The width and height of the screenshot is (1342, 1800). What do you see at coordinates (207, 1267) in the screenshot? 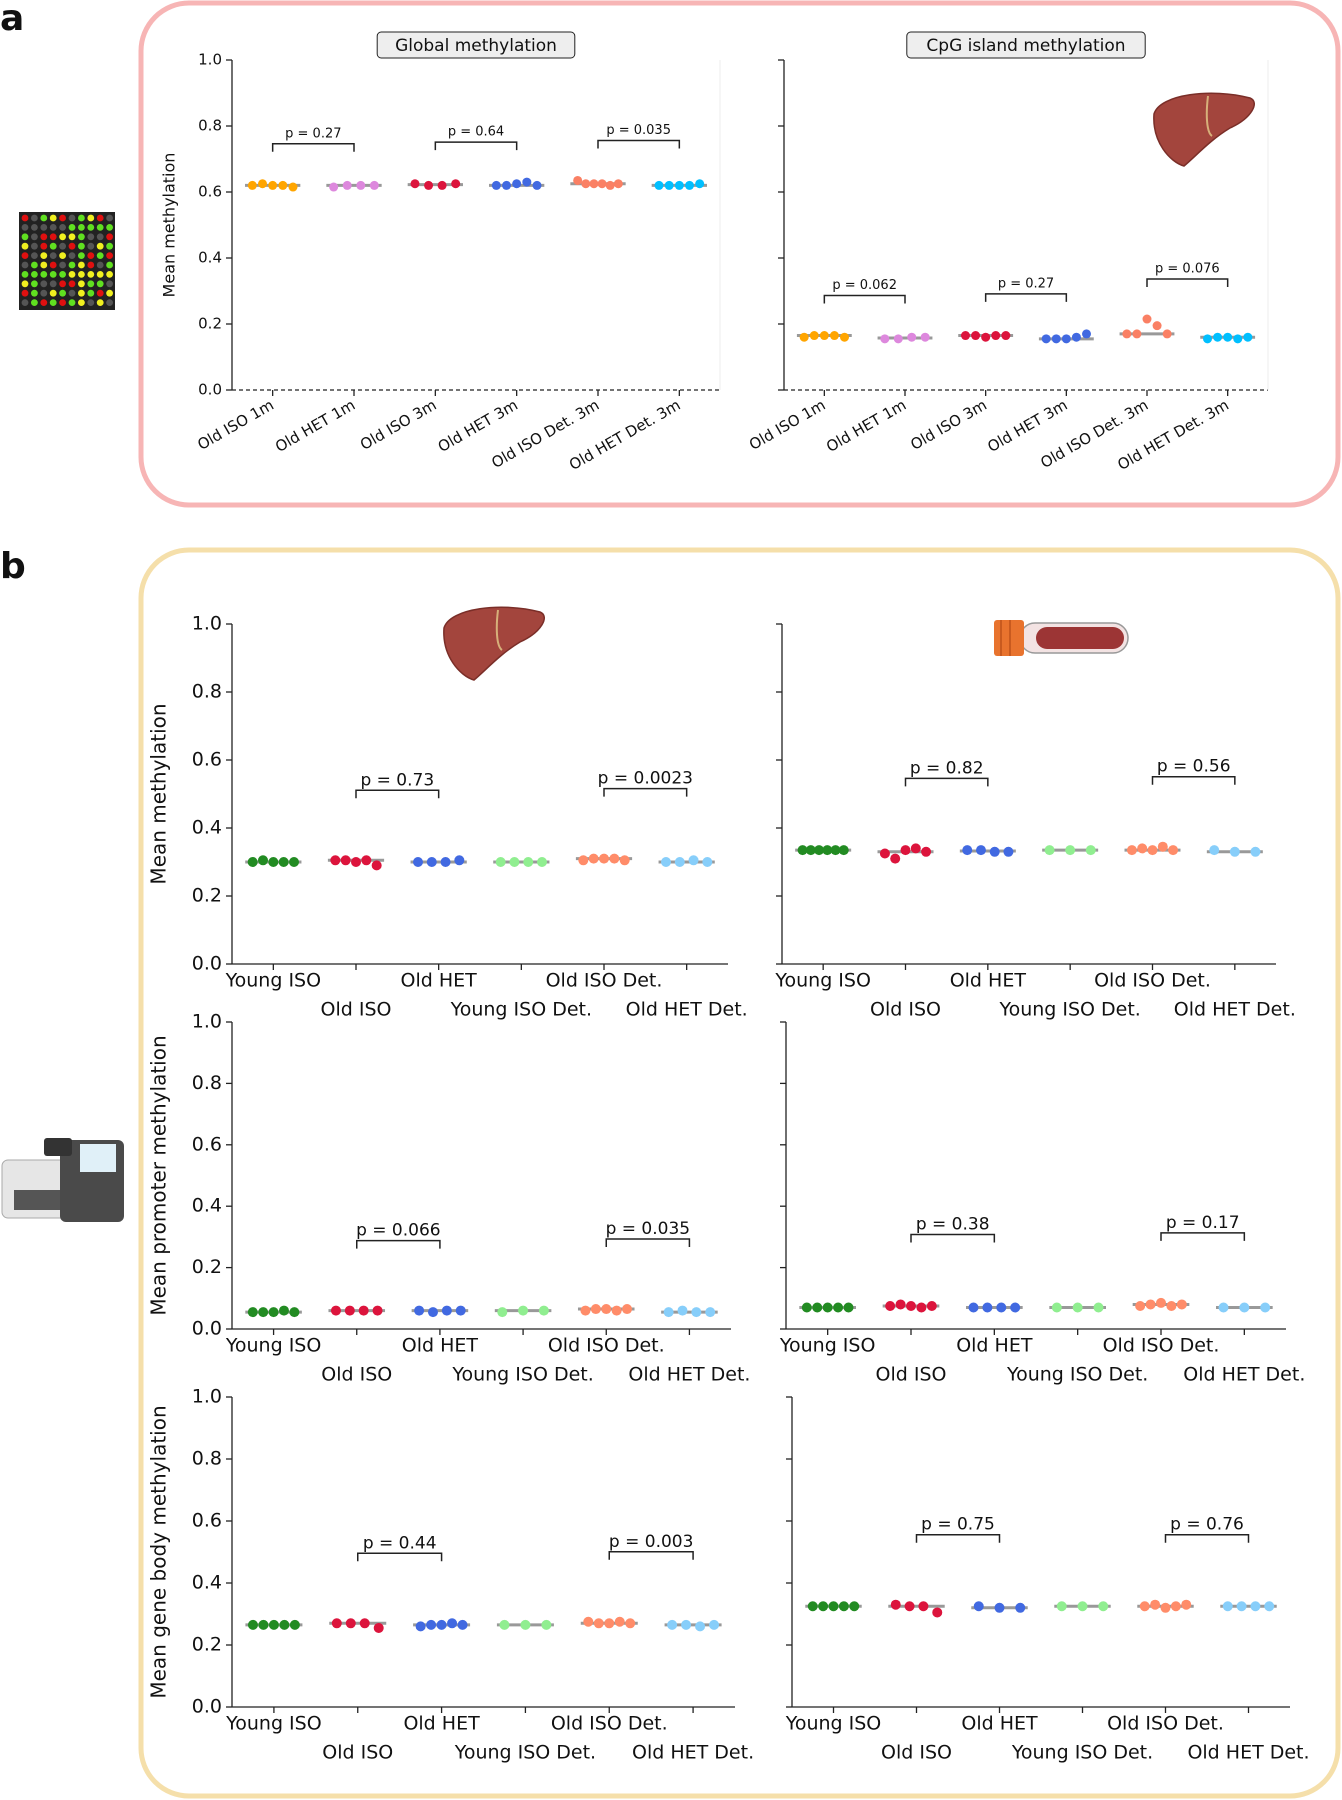
I see `y-tick-label: 0.2` at bounding box center [207, 1267].